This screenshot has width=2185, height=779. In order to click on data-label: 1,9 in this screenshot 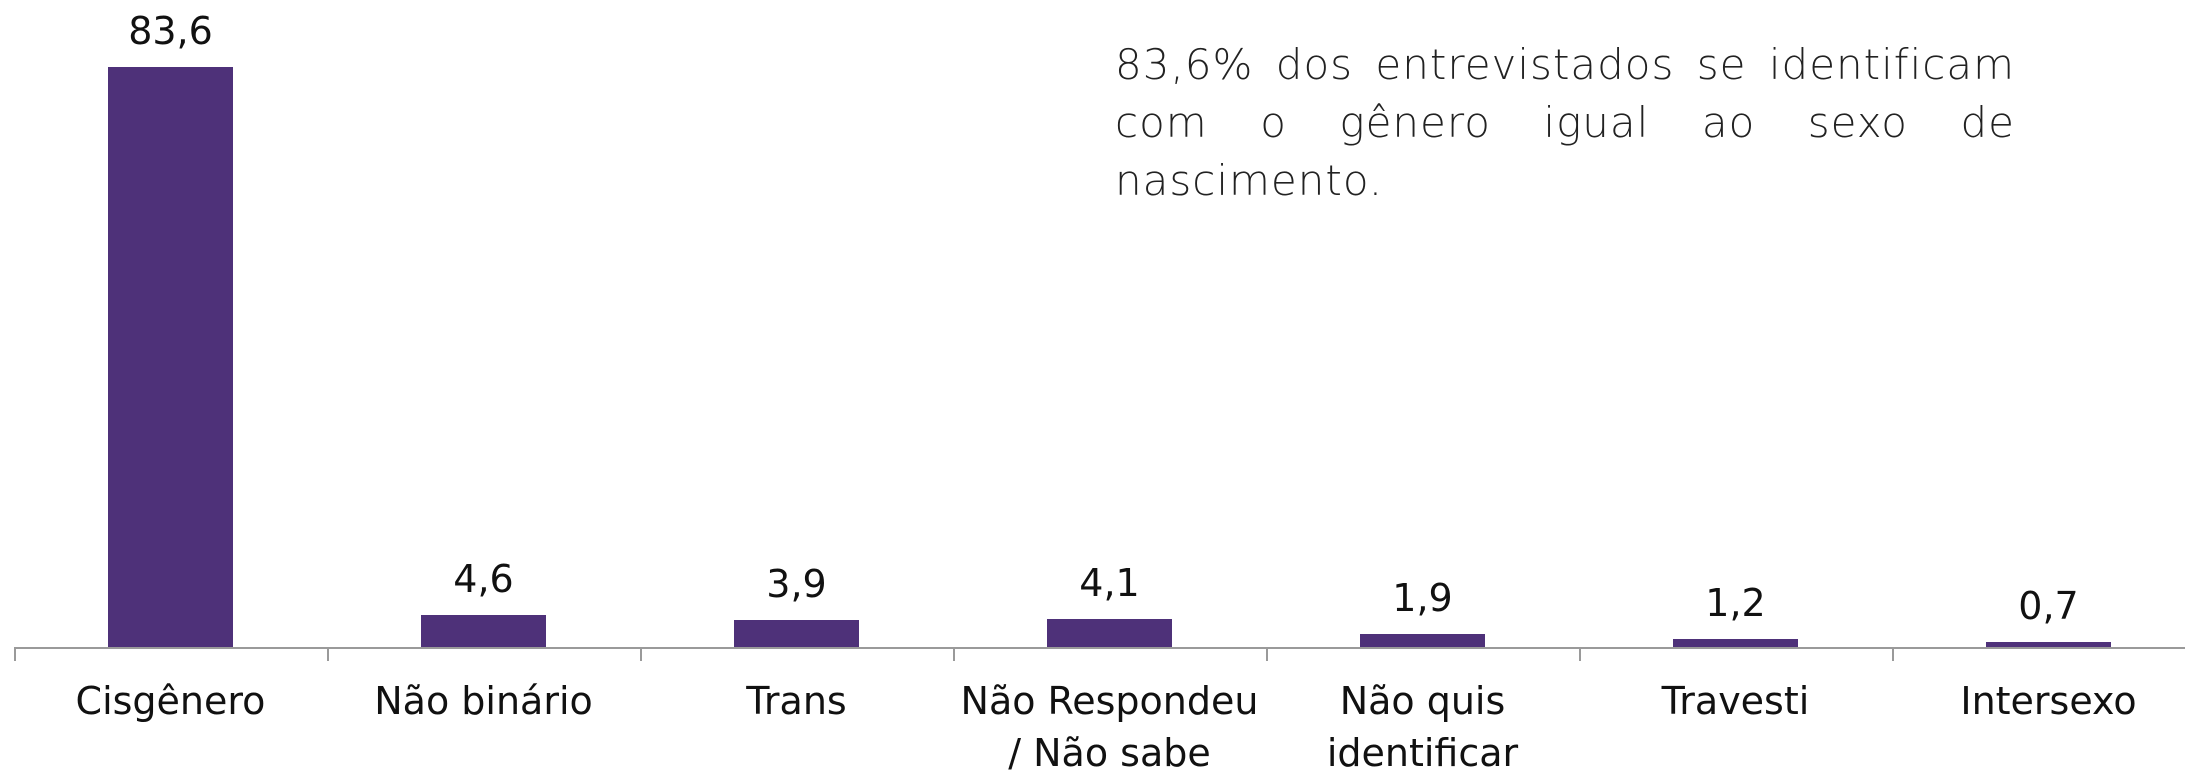, I will do `click(1422, 598)`.